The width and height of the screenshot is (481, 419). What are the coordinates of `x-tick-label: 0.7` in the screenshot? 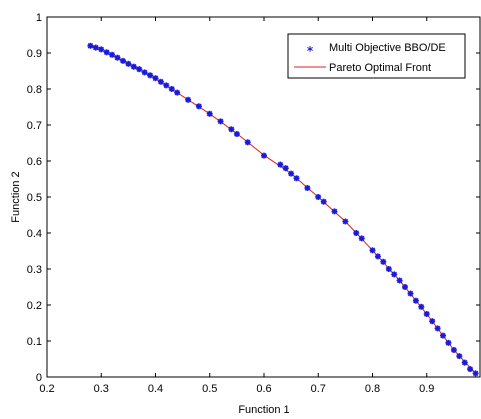 It's located at (318, 389).